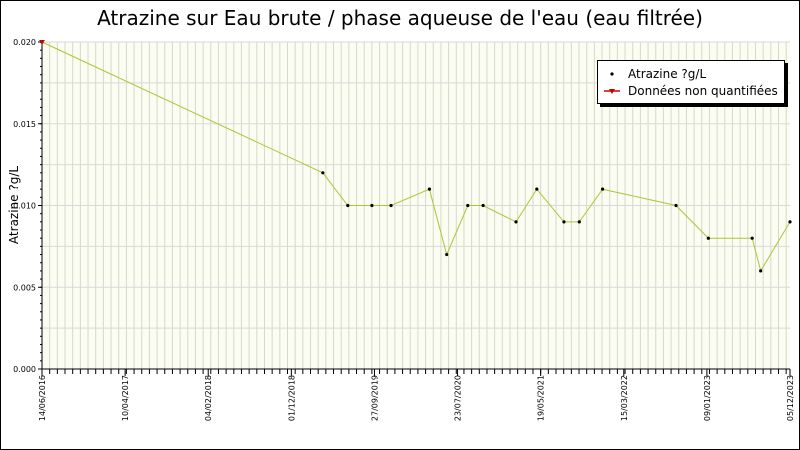  What do you see at coordinates (24, 42) in the screenshot?
I see `y-tick-label: 0.020` at bounding box center [24, 42].